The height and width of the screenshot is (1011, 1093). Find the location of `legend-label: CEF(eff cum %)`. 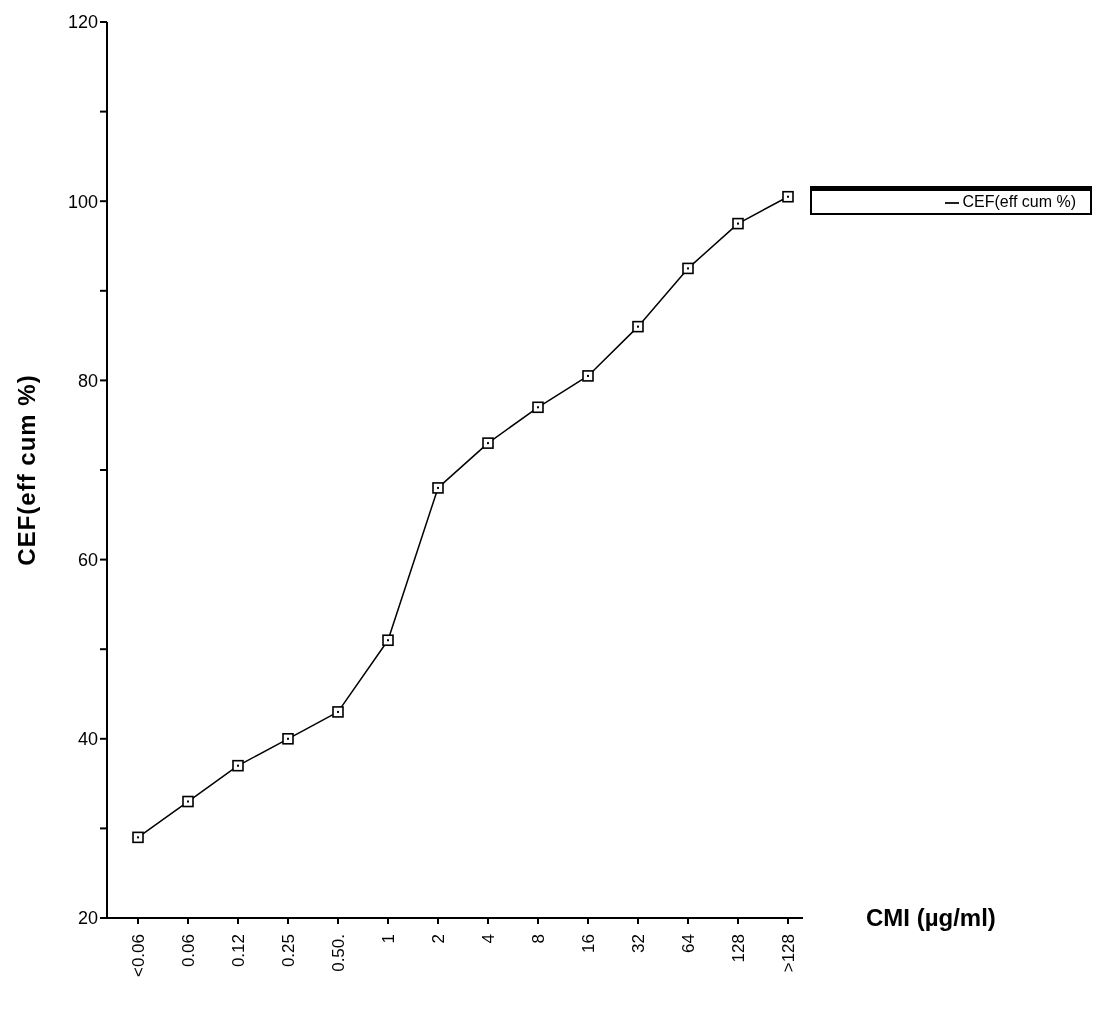

legend-label: CEF(eff cum %) is located at coordinates (1019, 201).